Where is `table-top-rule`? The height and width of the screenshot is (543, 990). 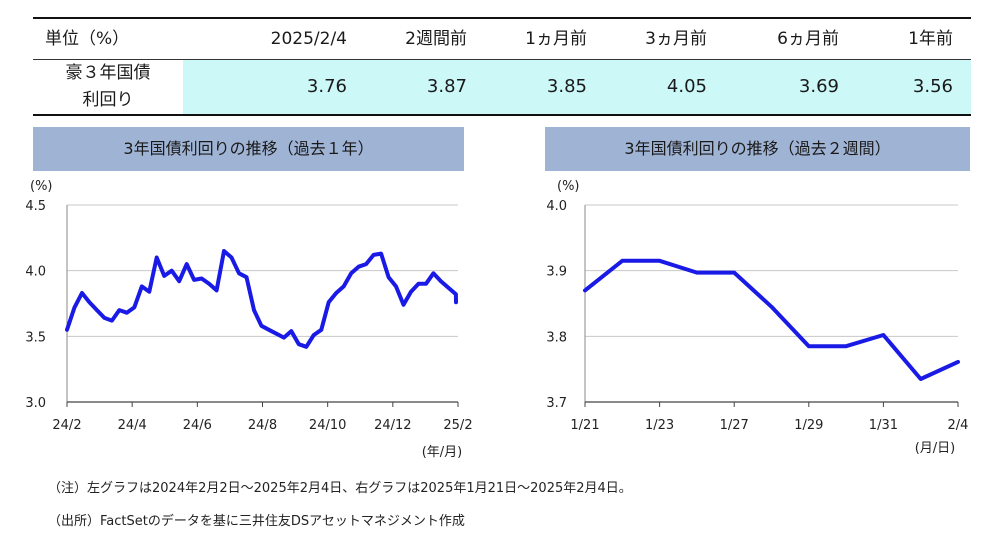
table-top-rule is located at coordinates (502, 18).